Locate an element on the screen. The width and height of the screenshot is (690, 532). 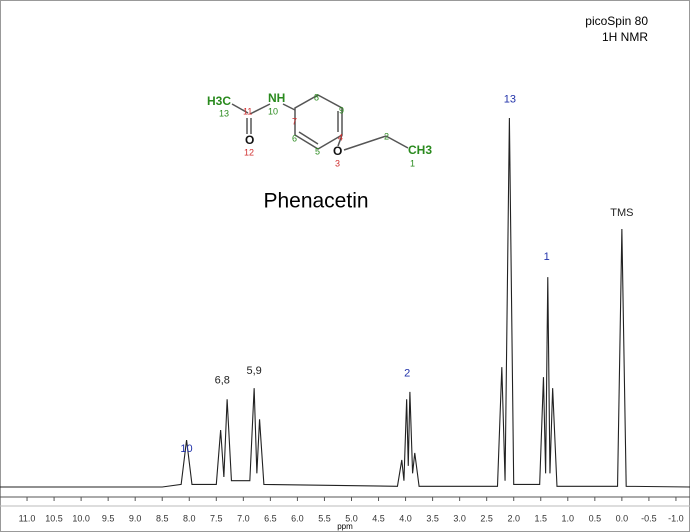
x-tick-label: 7.0 is located at coordinates (243, 518).